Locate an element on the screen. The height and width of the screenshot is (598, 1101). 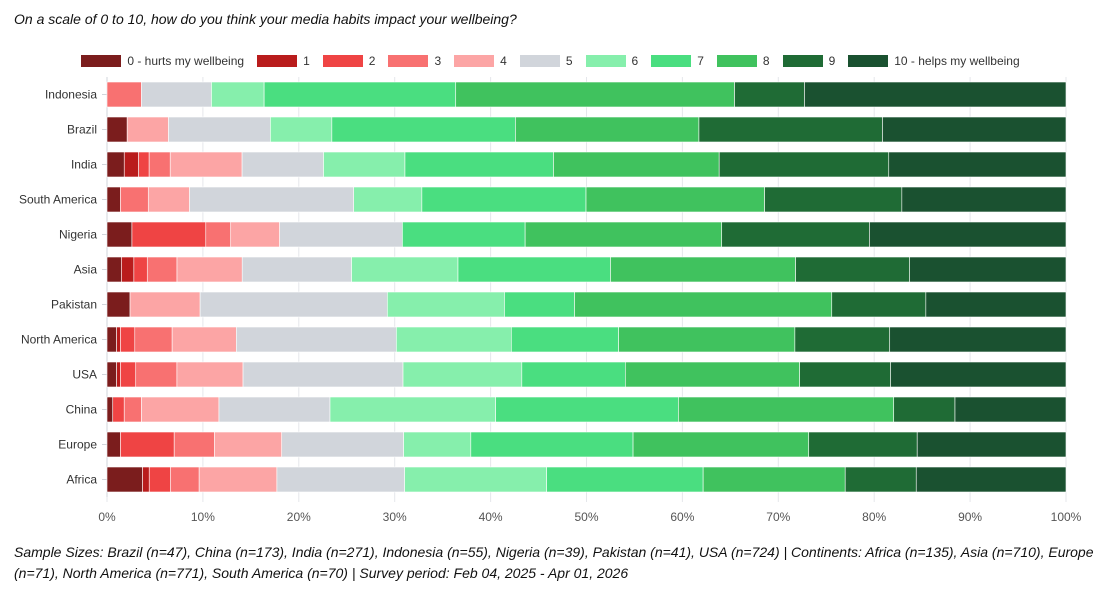
legend-item: 5 is located at coordinates (546, 61).